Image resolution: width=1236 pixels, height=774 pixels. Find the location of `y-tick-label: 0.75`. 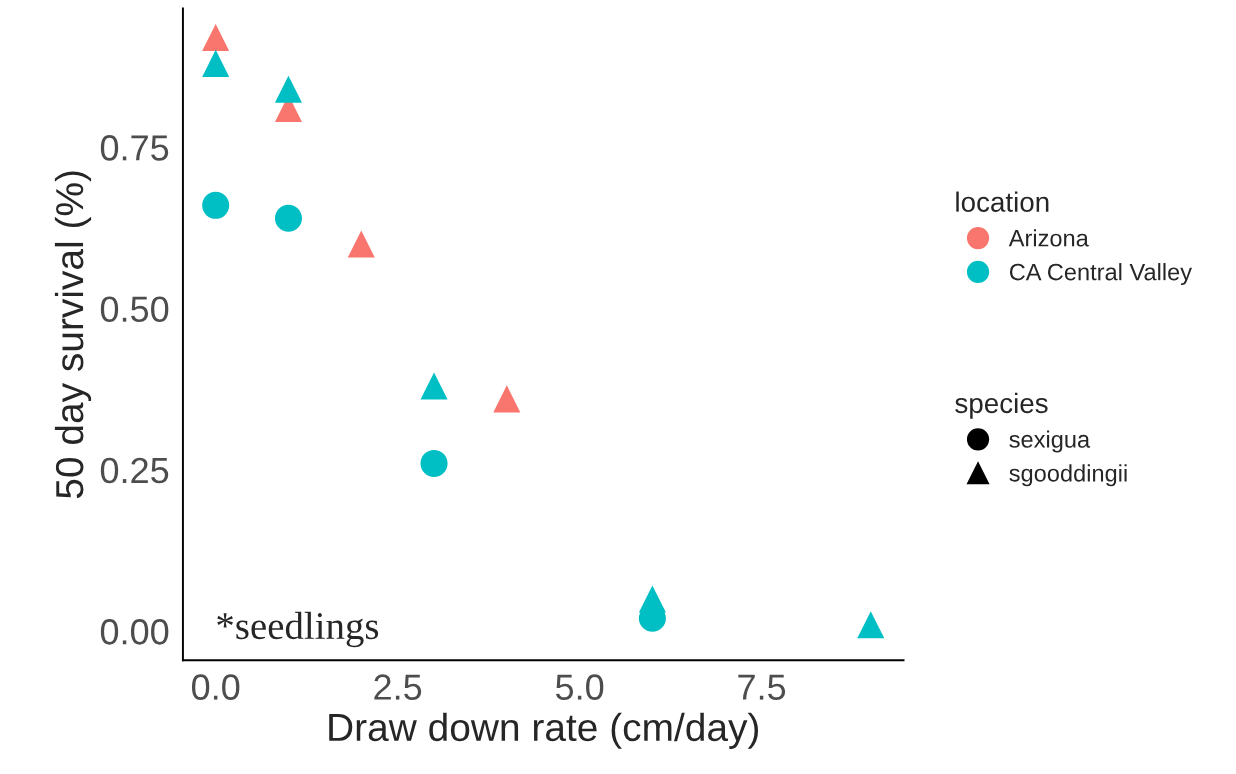

y-tick-label: 0.75 is located at coordinates (134, 148).